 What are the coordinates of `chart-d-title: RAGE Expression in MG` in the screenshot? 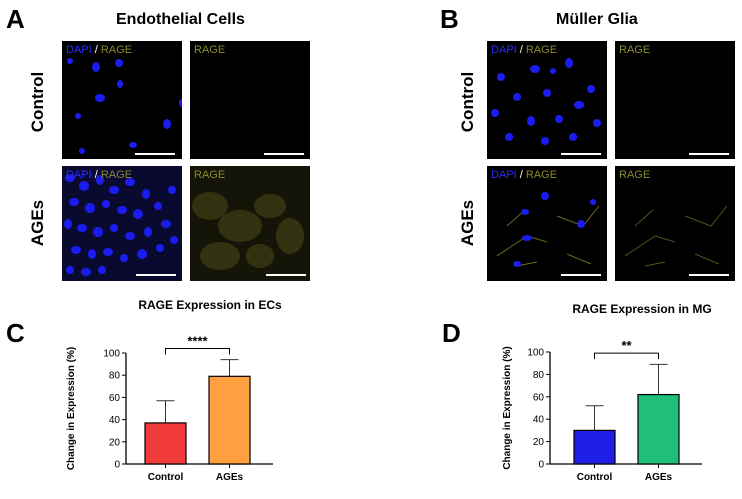 It's located at (642, 309).